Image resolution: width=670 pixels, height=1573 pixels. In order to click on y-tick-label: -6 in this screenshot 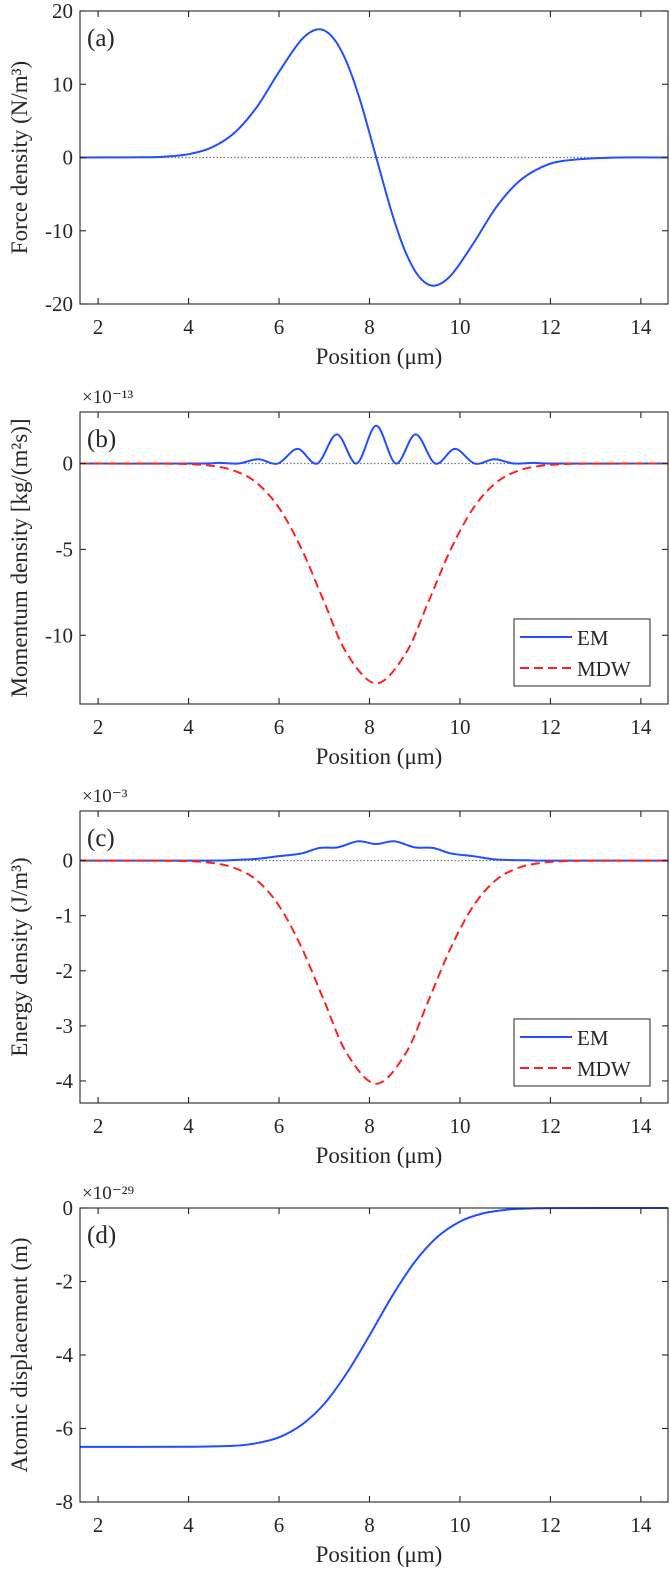, I will do `click(65, 1429)`.